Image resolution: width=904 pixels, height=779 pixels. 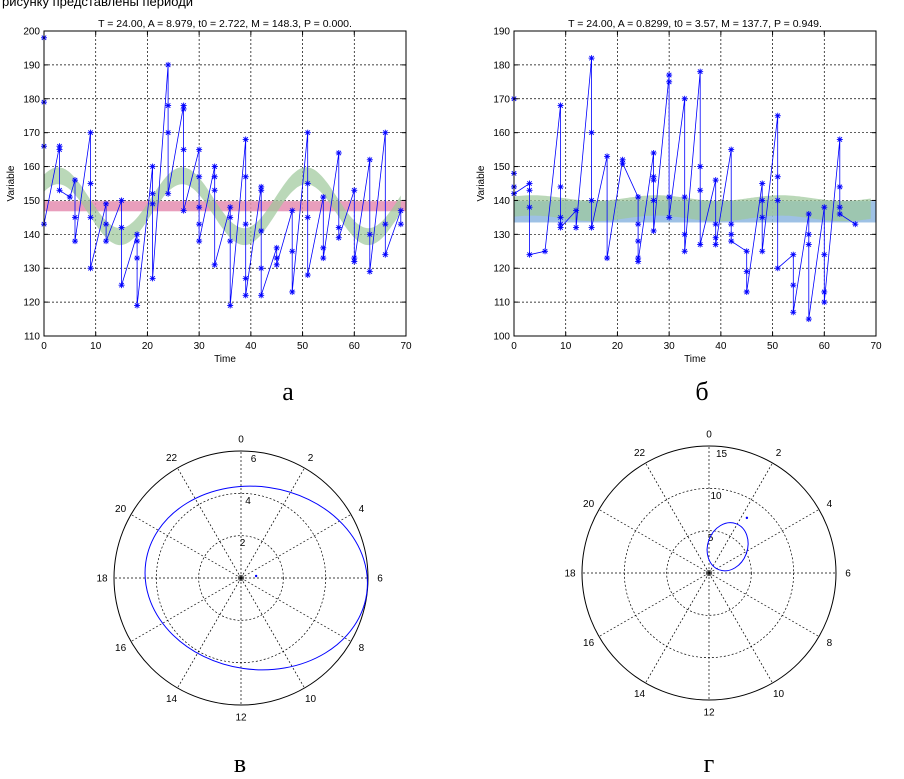 I want to click on x-tick-label: 40, so click(x=721, y=346).